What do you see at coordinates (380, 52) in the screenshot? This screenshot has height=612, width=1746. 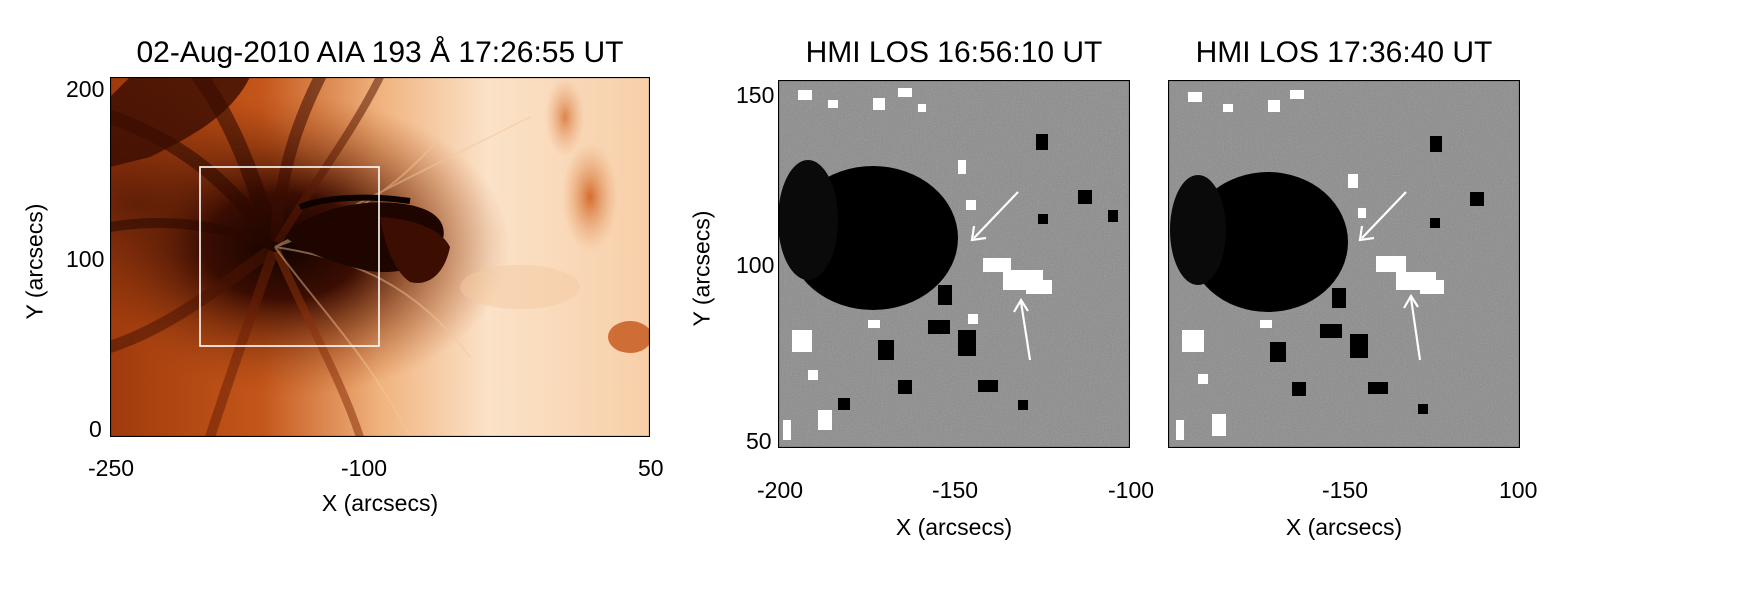 I see `aia-panel-title: 02-Aug-2010 AIA 193 Å 17:26:55 UT` at bounding box center [380, 52].